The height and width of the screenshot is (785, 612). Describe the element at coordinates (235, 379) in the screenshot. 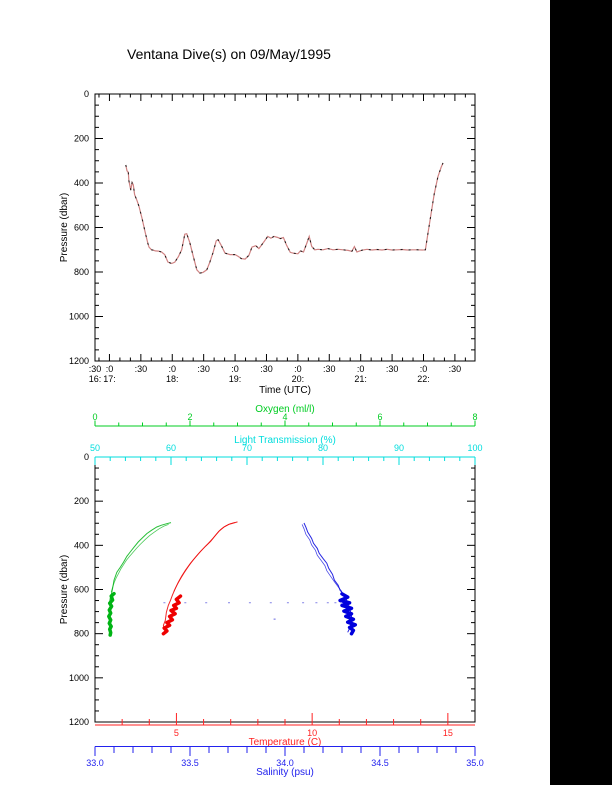

I see `time-hour-label: 19:` at that location.